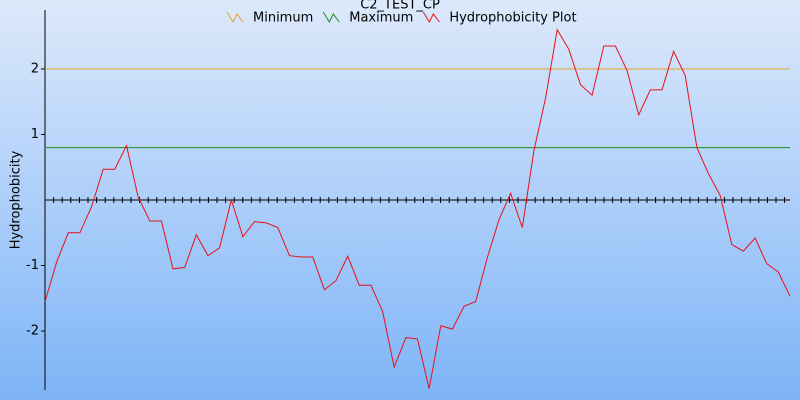  I want to click on legend-label: Maximum, so click(381, 18).